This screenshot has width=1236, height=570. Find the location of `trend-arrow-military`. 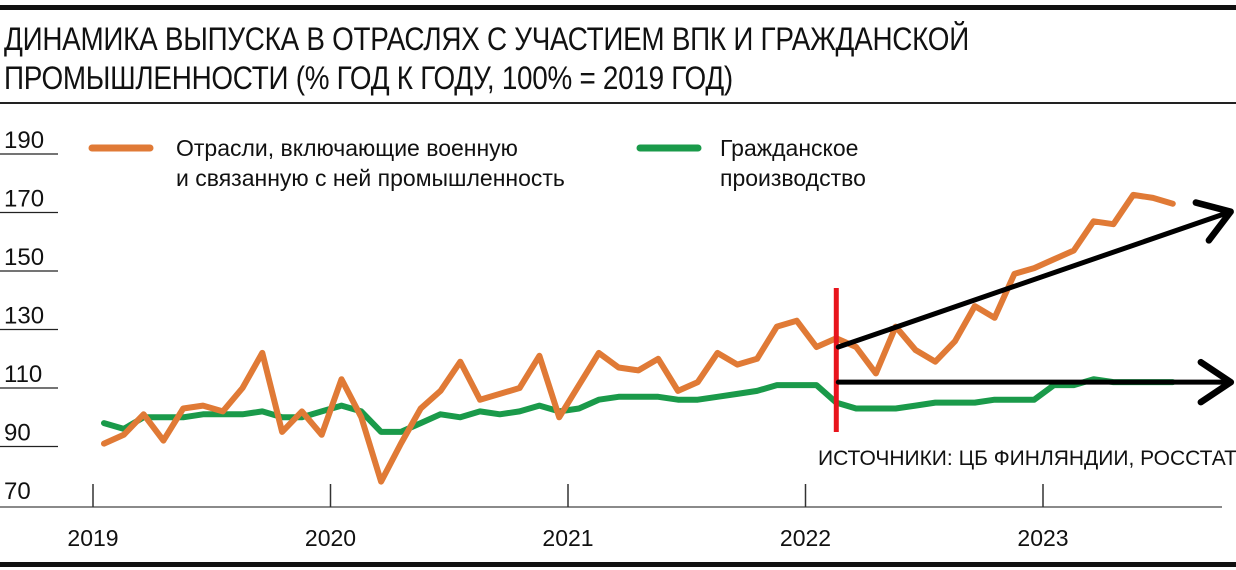

trend-arrow-military is located at coordinates (1034, 274).